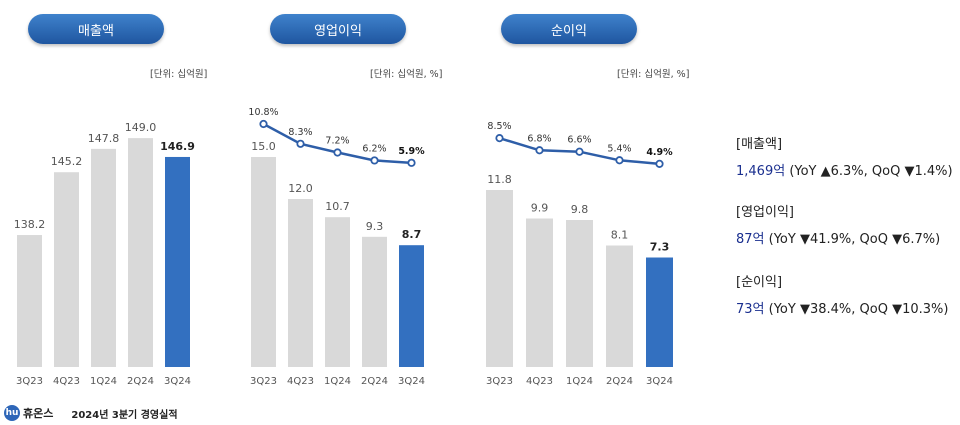 The width and height of the screenshot is (960, 425). What do you see at coordinates (179, 74) in the screenshot?
I see `sales-unit-label: [단위: 십억원]` at bounding box center [179, 74].